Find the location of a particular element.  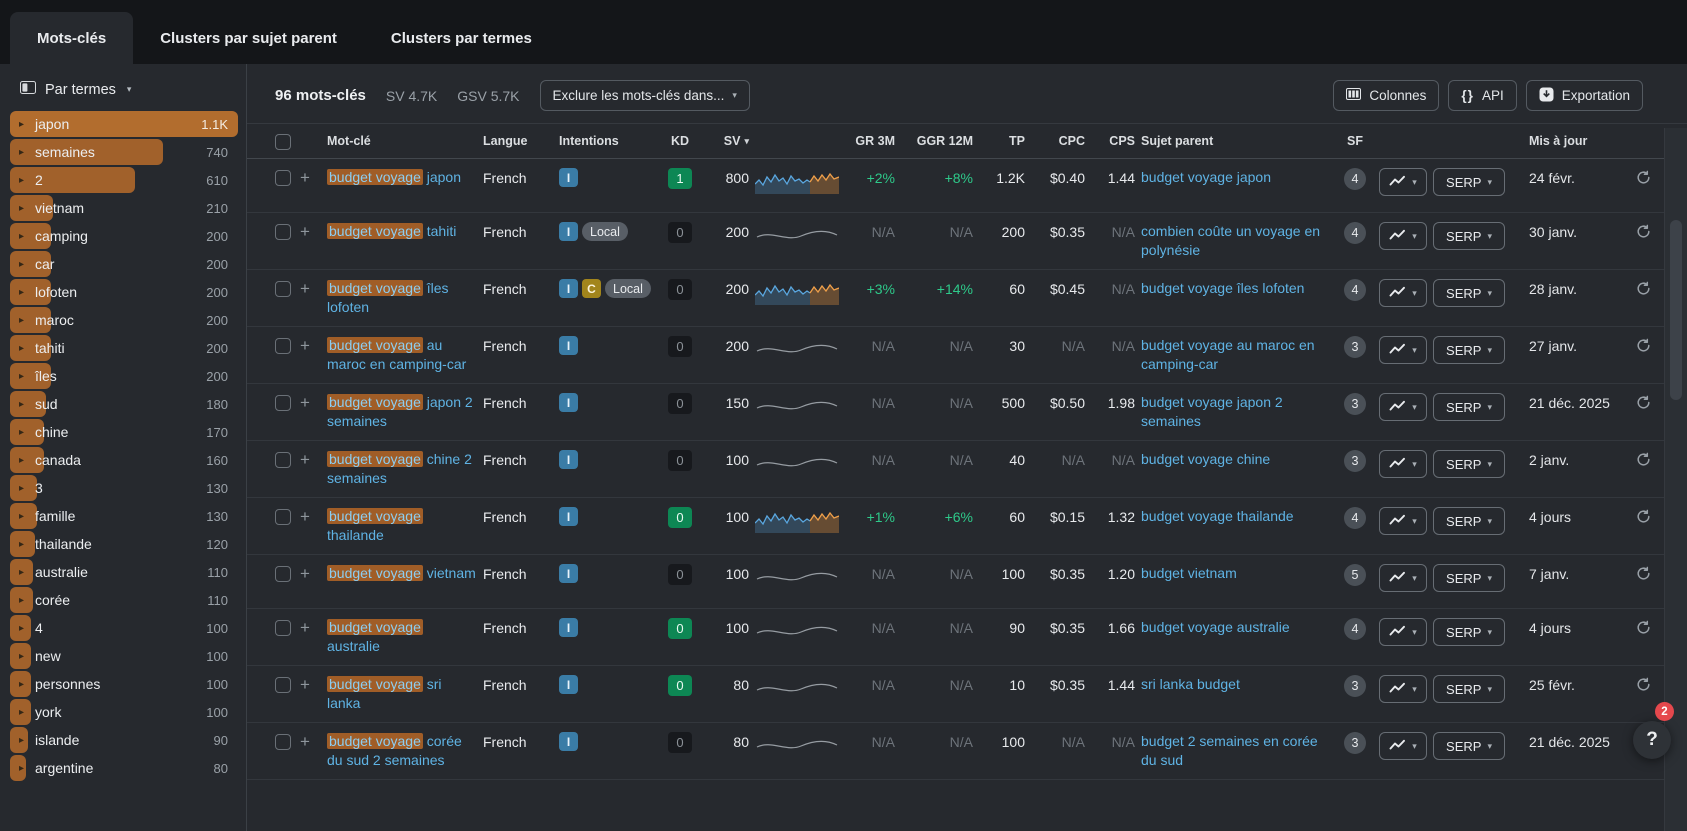

sidebar-term-item: ▸ chine 170 is located at coordinates (124, 432).